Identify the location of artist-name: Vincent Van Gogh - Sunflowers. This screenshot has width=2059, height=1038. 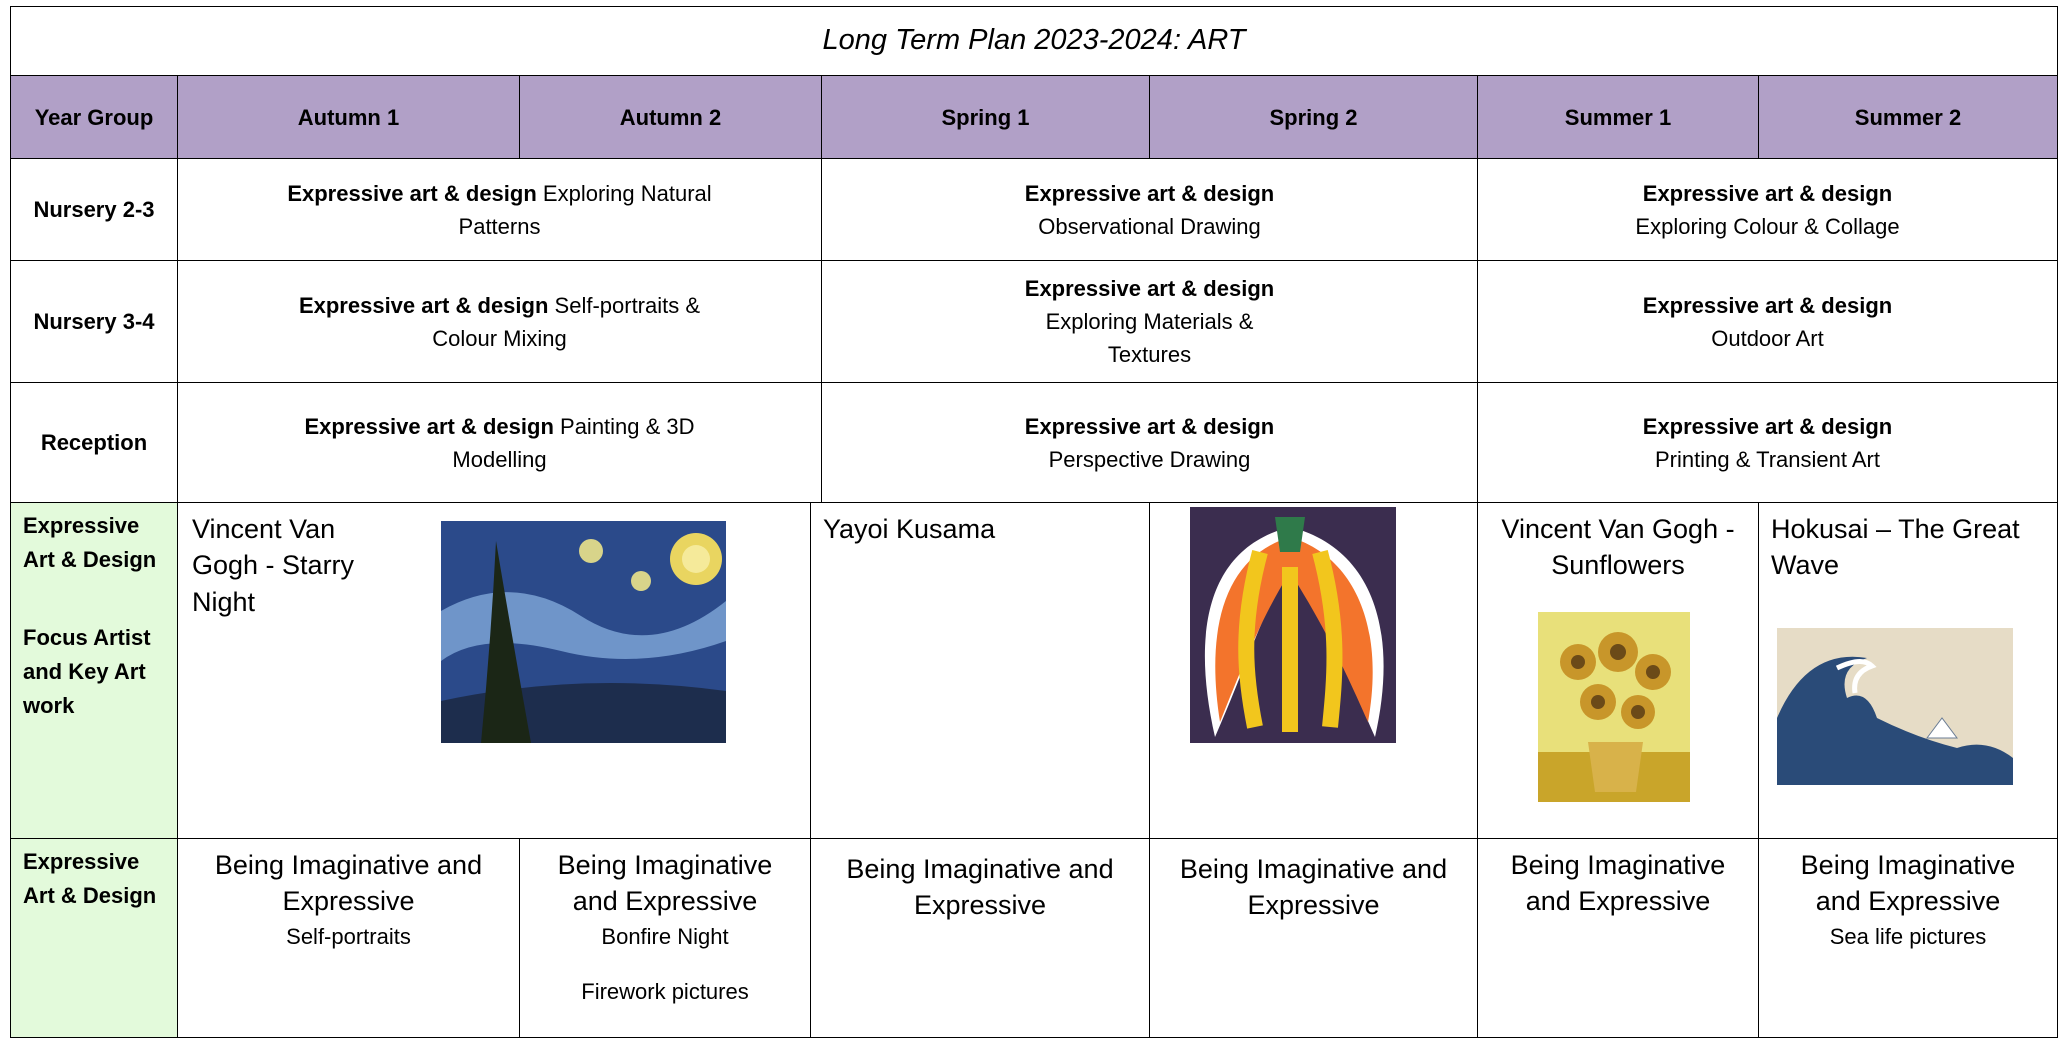
(1618, 547).